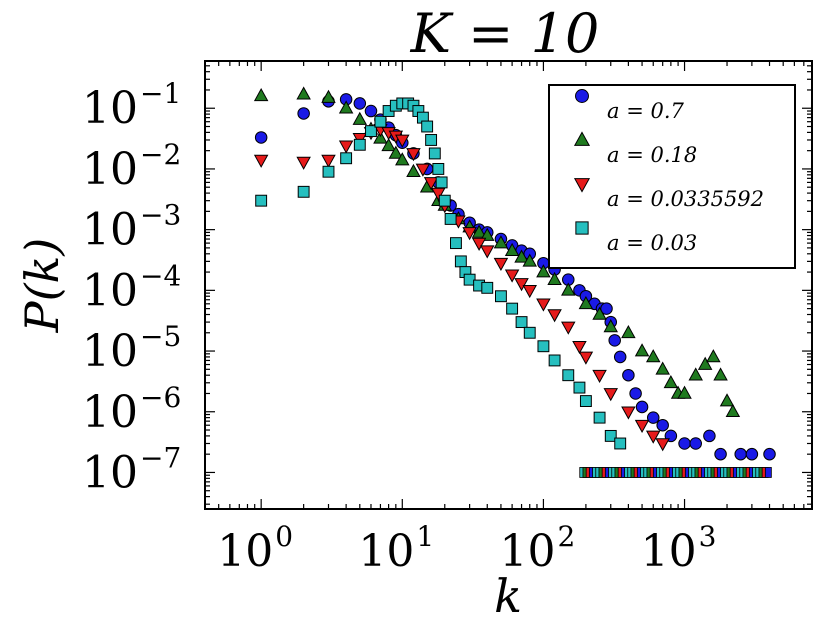  I want to click on legend-label: a = 0.0335592, so click(685, 199).